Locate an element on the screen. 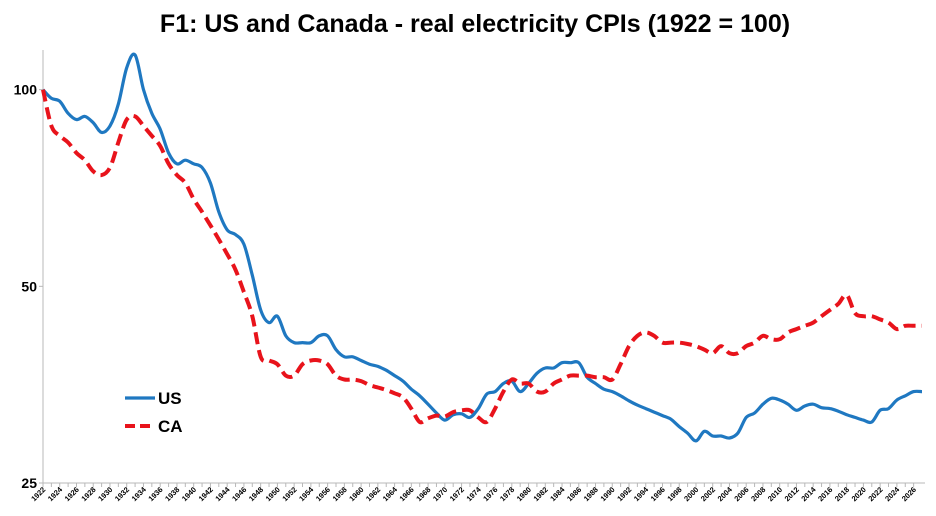  x-tick-label: 1942 is located at coordinates (206, 494).